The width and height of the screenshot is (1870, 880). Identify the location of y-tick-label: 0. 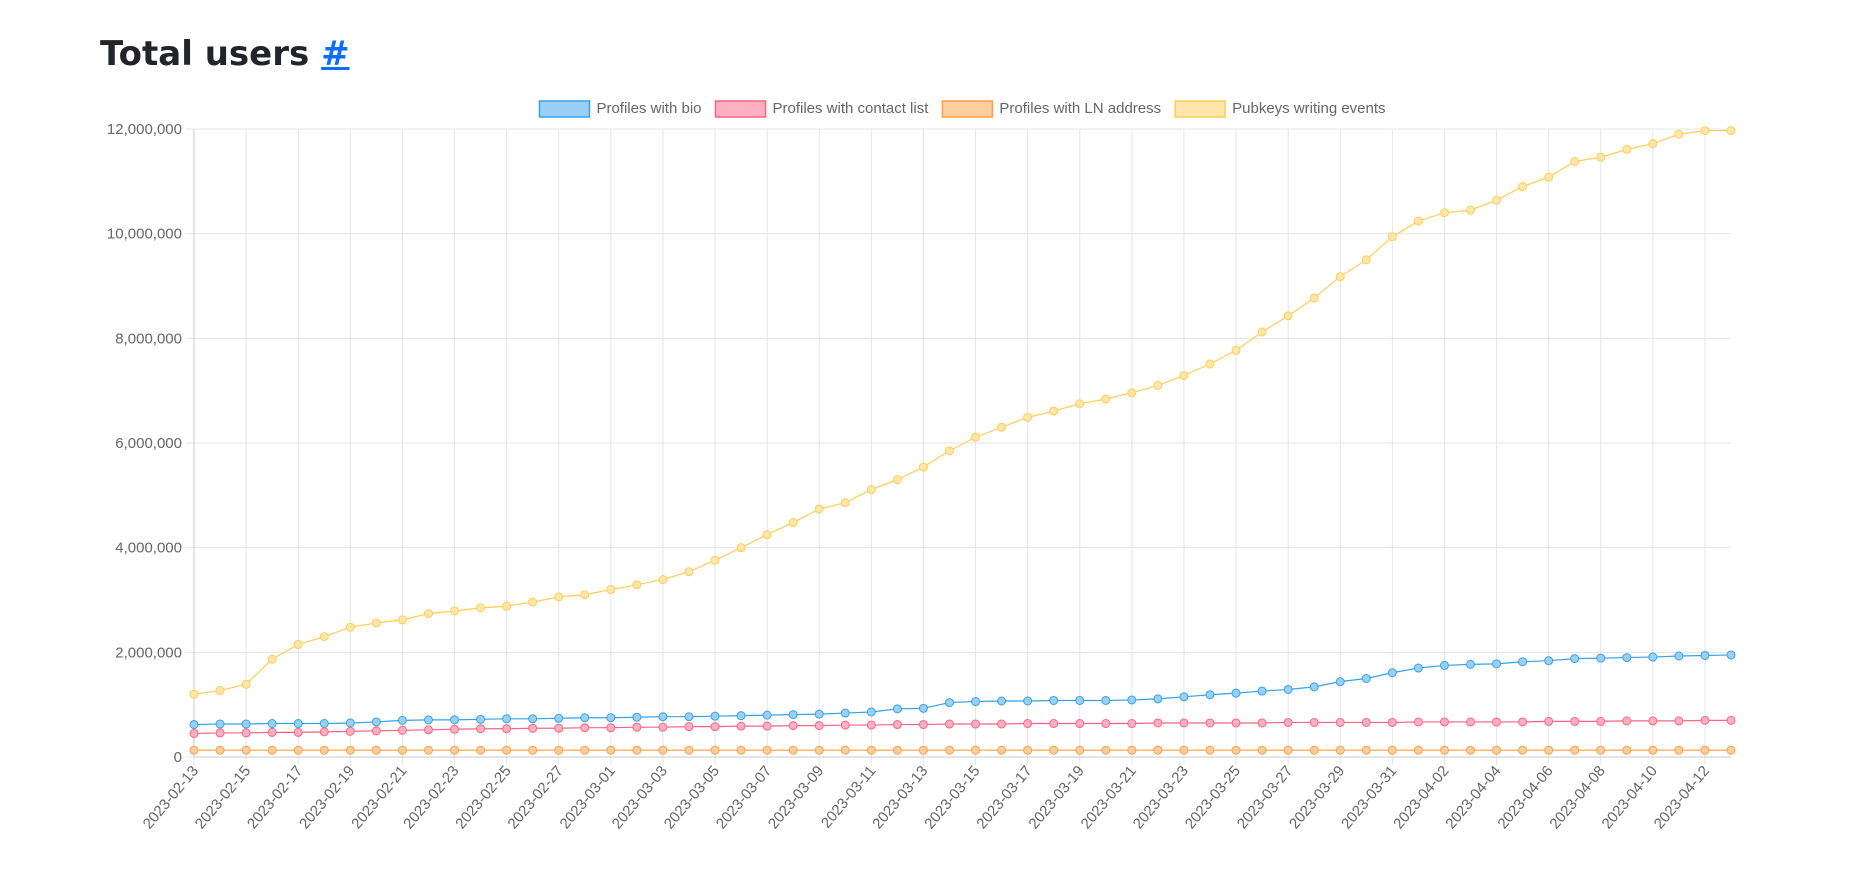
(178, 757).